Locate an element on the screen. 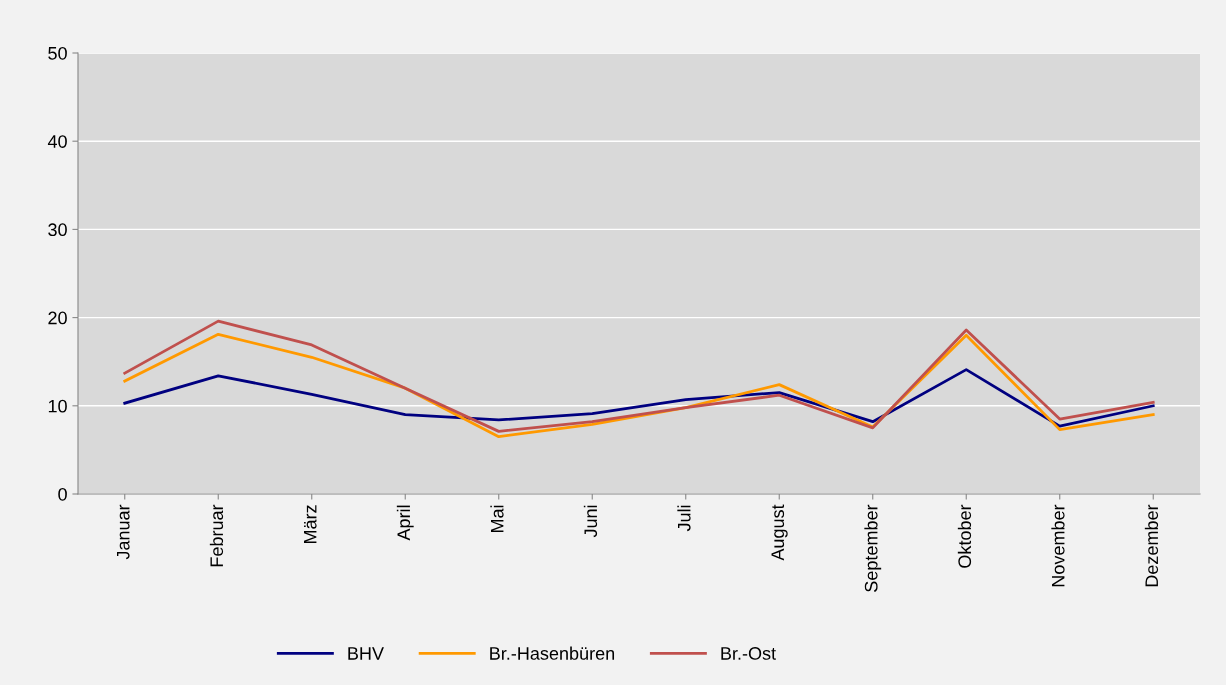  x-tick-label: Juli is located at coordinates (684, 518).